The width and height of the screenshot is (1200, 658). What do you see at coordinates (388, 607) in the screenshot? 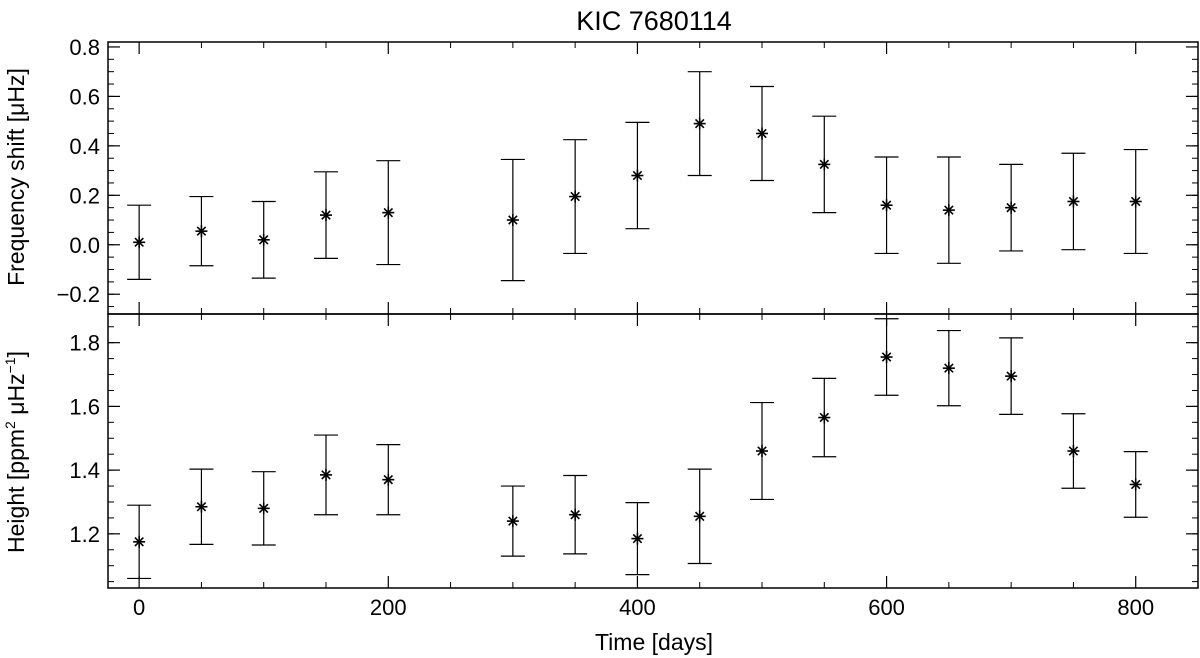
I see `x-tick-label: 200` at bounding box center [388, 607].